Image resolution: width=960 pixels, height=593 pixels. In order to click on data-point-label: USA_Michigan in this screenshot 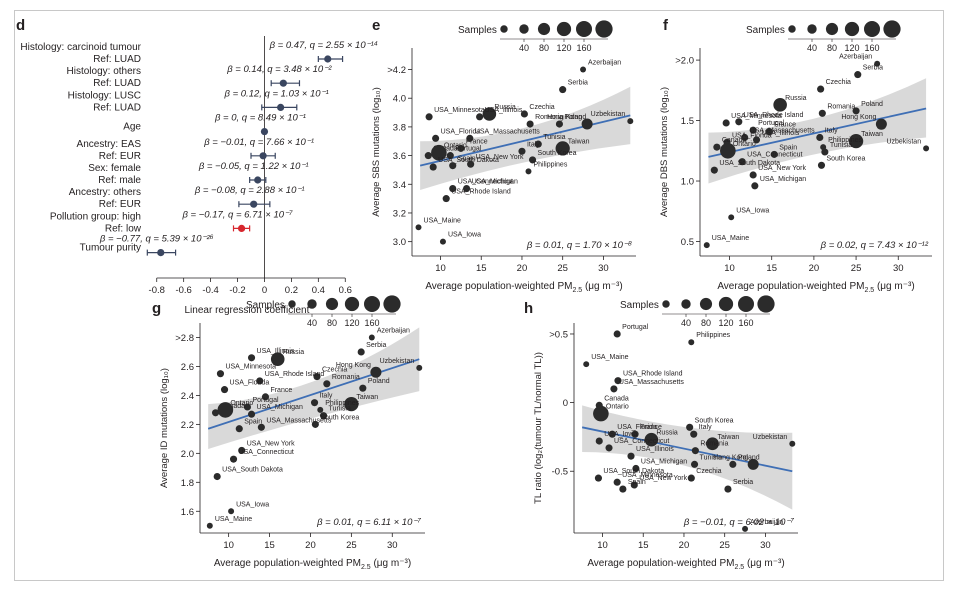, I will do `click(783, 179)`.